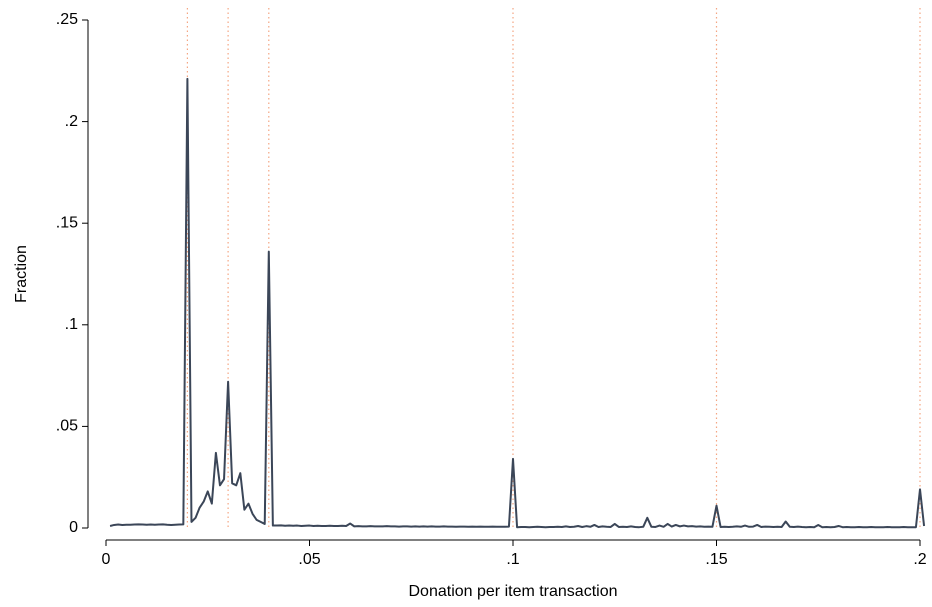  Describe the element at coordinates (106, 559) in the screenshot. I see `x-tick-label: 0` at that location.